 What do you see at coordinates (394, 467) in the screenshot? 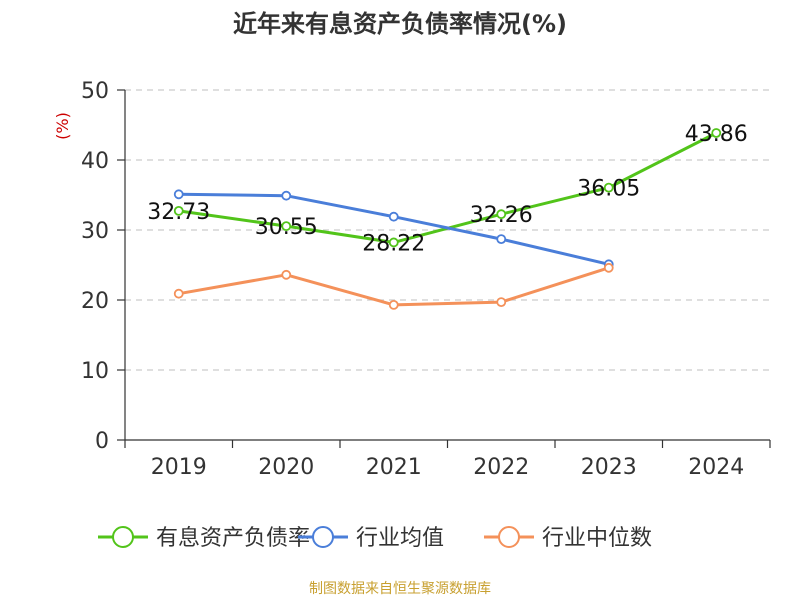
I see `x-tick-label: 2021` at bounding box center [394, 467].